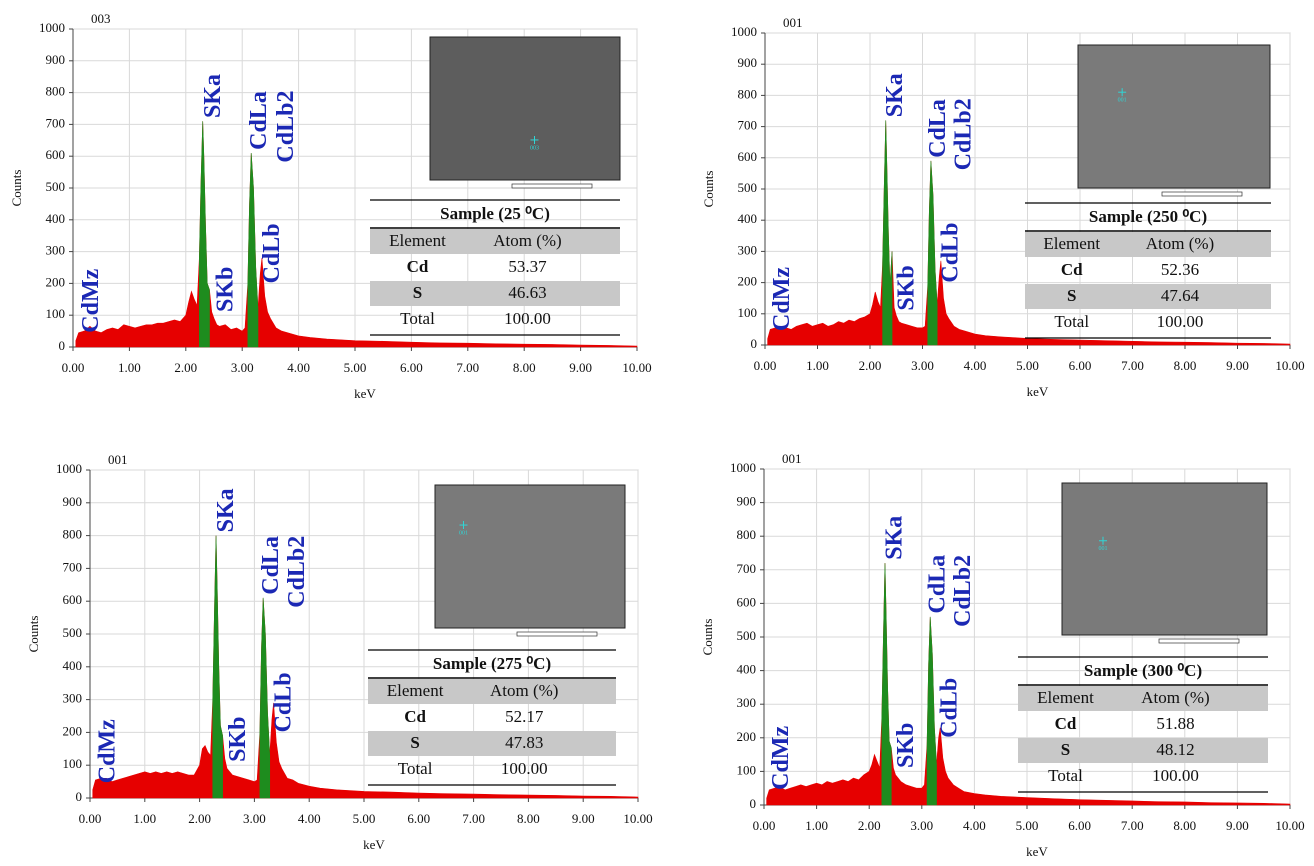 This screenshot has height=866, width=1314. What do you see at coordinates (527, 292) in the screenshot?
I see `table-cell: 46.63` at bounding box center [527, 292].